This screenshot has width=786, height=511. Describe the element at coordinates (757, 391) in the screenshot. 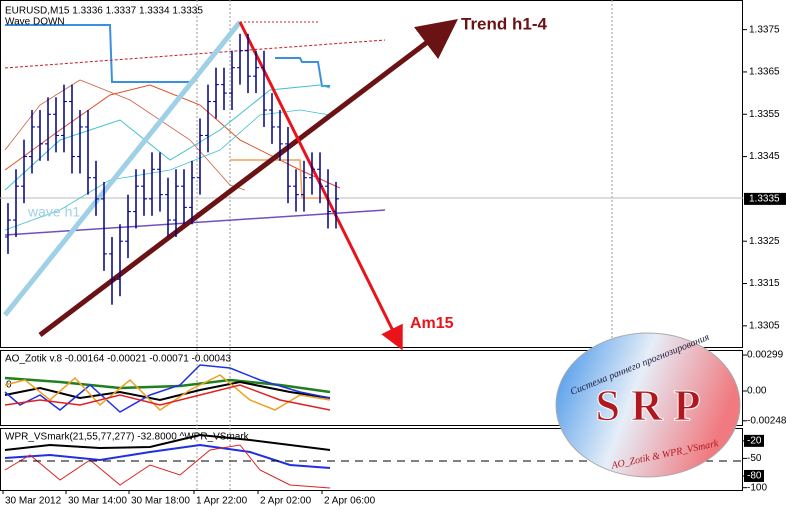

I see `y-tick-label: 0.00` at that location.